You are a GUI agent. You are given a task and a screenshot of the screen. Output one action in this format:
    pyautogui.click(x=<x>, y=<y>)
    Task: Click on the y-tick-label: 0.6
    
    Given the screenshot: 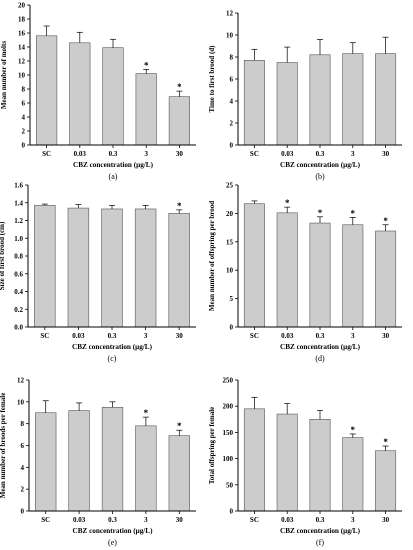 What is the action you would take?
    pyautogui.click(x=18, y=274)
    